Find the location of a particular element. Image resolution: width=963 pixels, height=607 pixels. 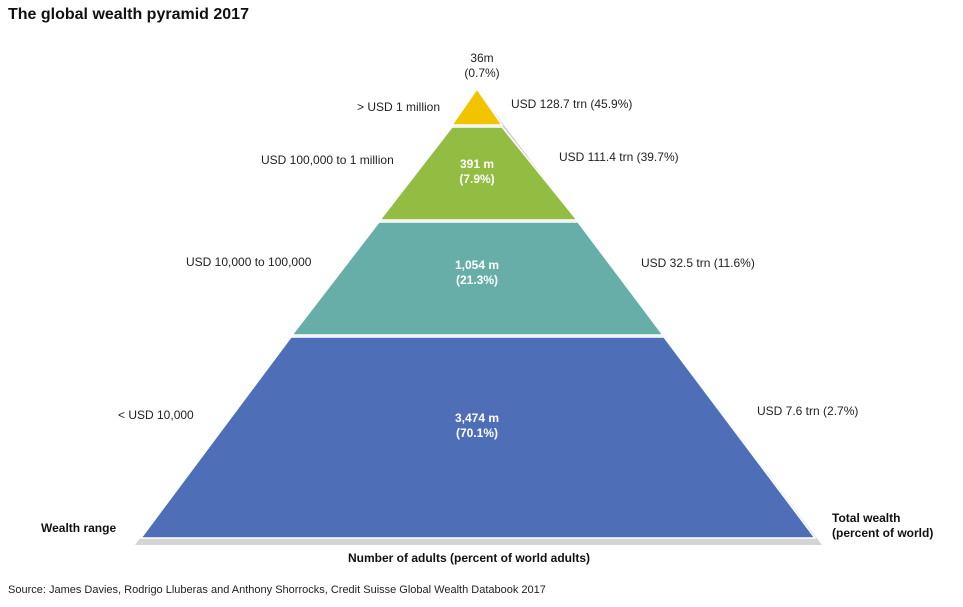

tier-4-adults: 3,474 m (70.1%) is located at coordinates (477, 426).